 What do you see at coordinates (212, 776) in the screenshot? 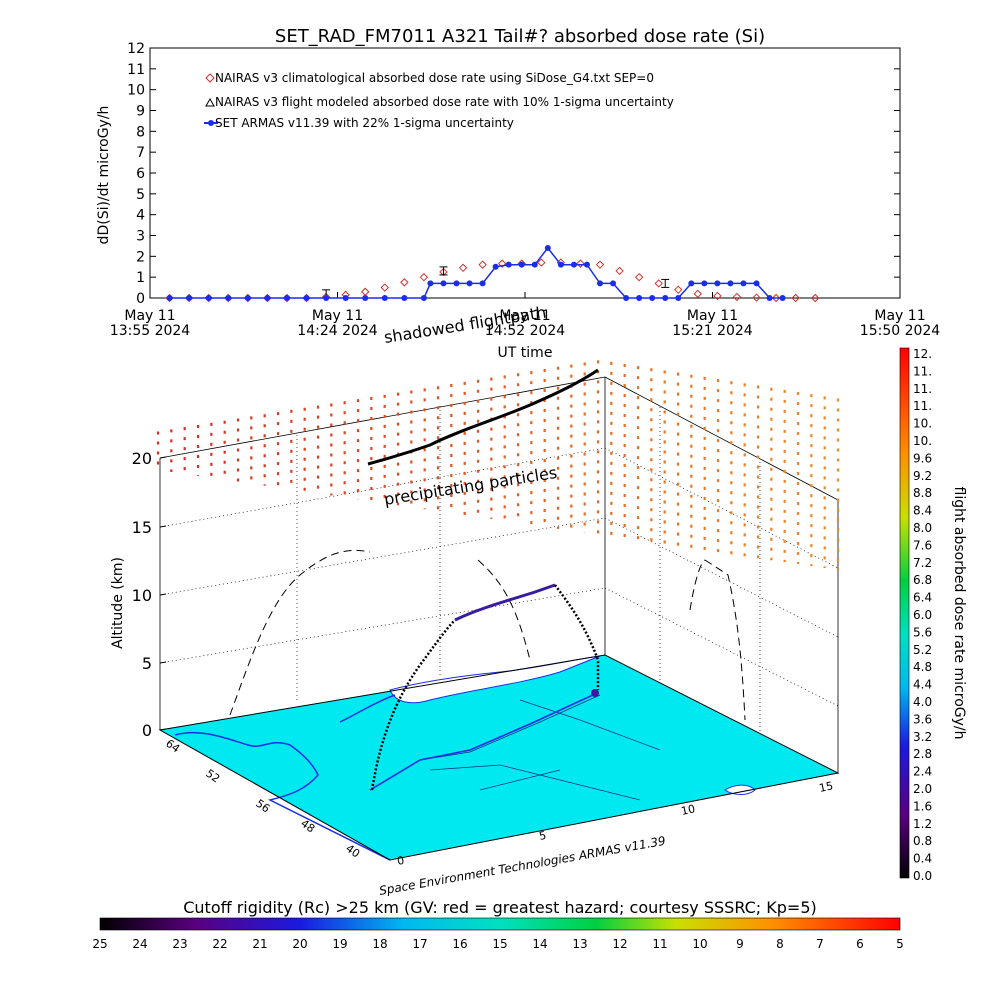
I see `latitude-tick-label: 52` at bounding box center [212, 776].